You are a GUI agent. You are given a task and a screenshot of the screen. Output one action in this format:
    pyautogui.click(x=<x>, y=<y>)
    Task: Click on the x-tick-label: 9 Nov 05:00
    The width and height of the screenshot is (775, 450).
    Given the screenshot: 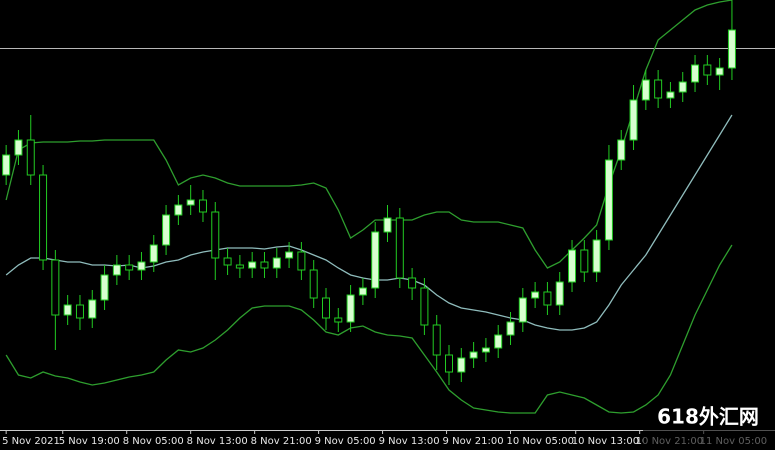 What is the action you would take?
    pyautogui.click(x=345, y=441)
    